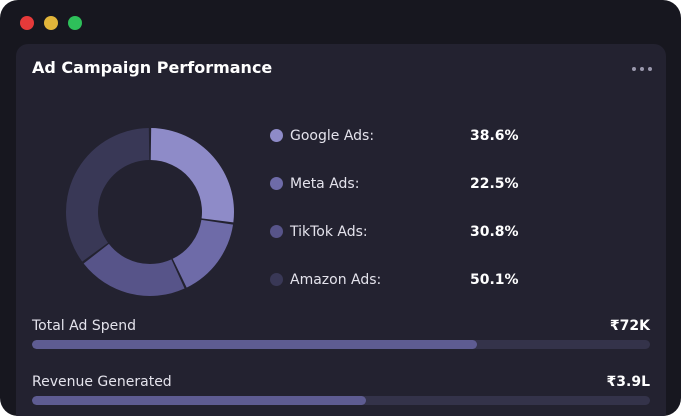 This screenshot has width=681, height=416. What do you see at coordinates (192, 175) in the screenshot?
I see `donut-slice-google-ads` at bounding box center [192, 175].